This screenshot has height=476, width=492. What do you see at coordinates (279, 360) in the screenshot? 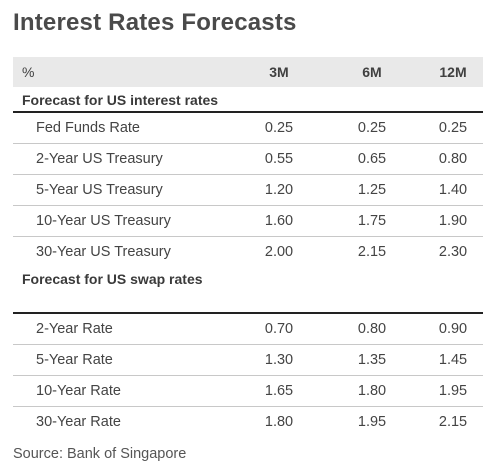
I see `value-3m: 1.30` at bounding box center [279, 360].